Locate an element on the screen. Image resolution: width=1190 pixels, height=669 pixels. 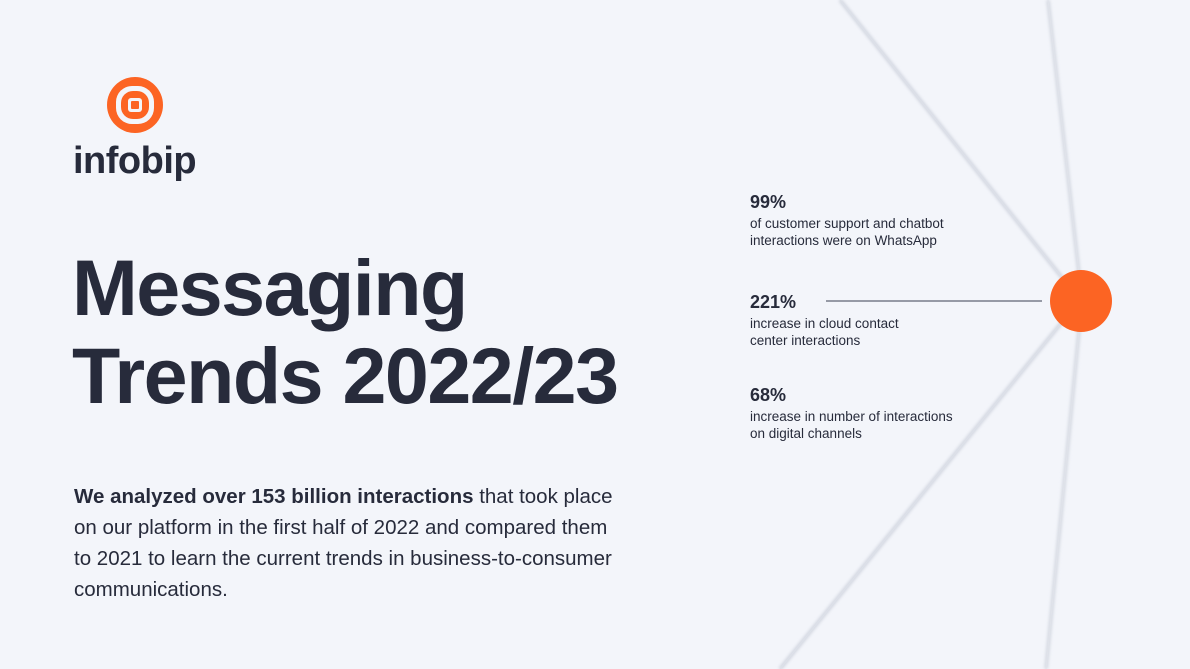
page-title: Messaging Trends 2022/23 is located at coordinates (345, 331).